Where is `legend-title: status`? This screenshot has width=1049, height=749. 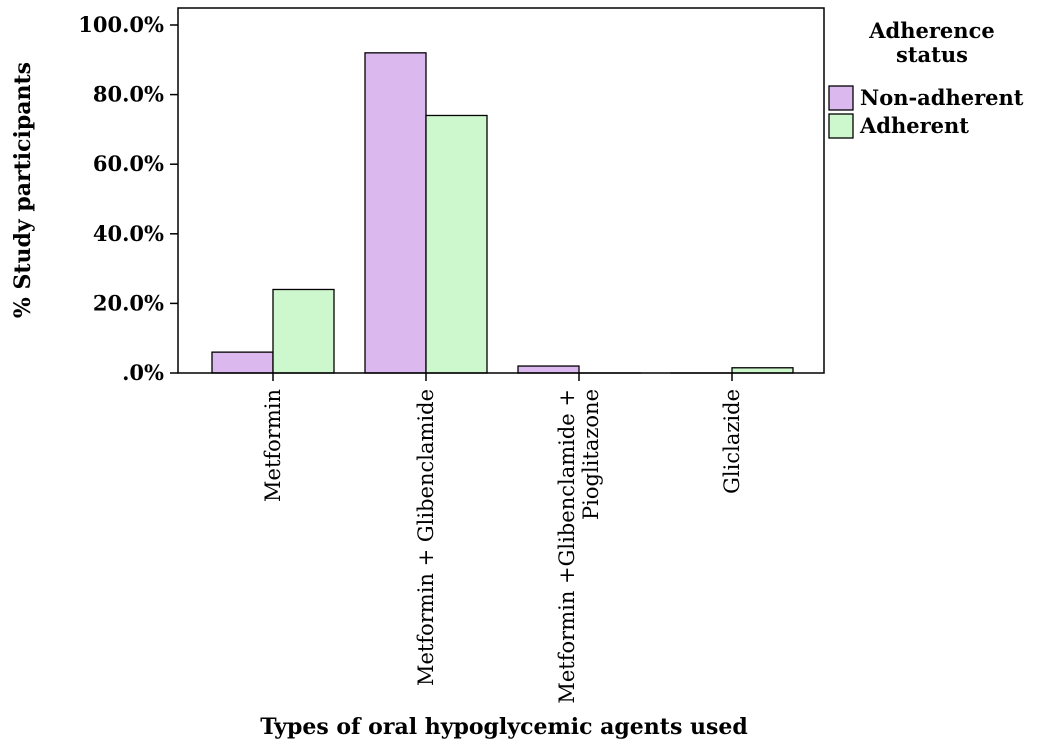
legend-title: status is located at coordinates (932, 54).